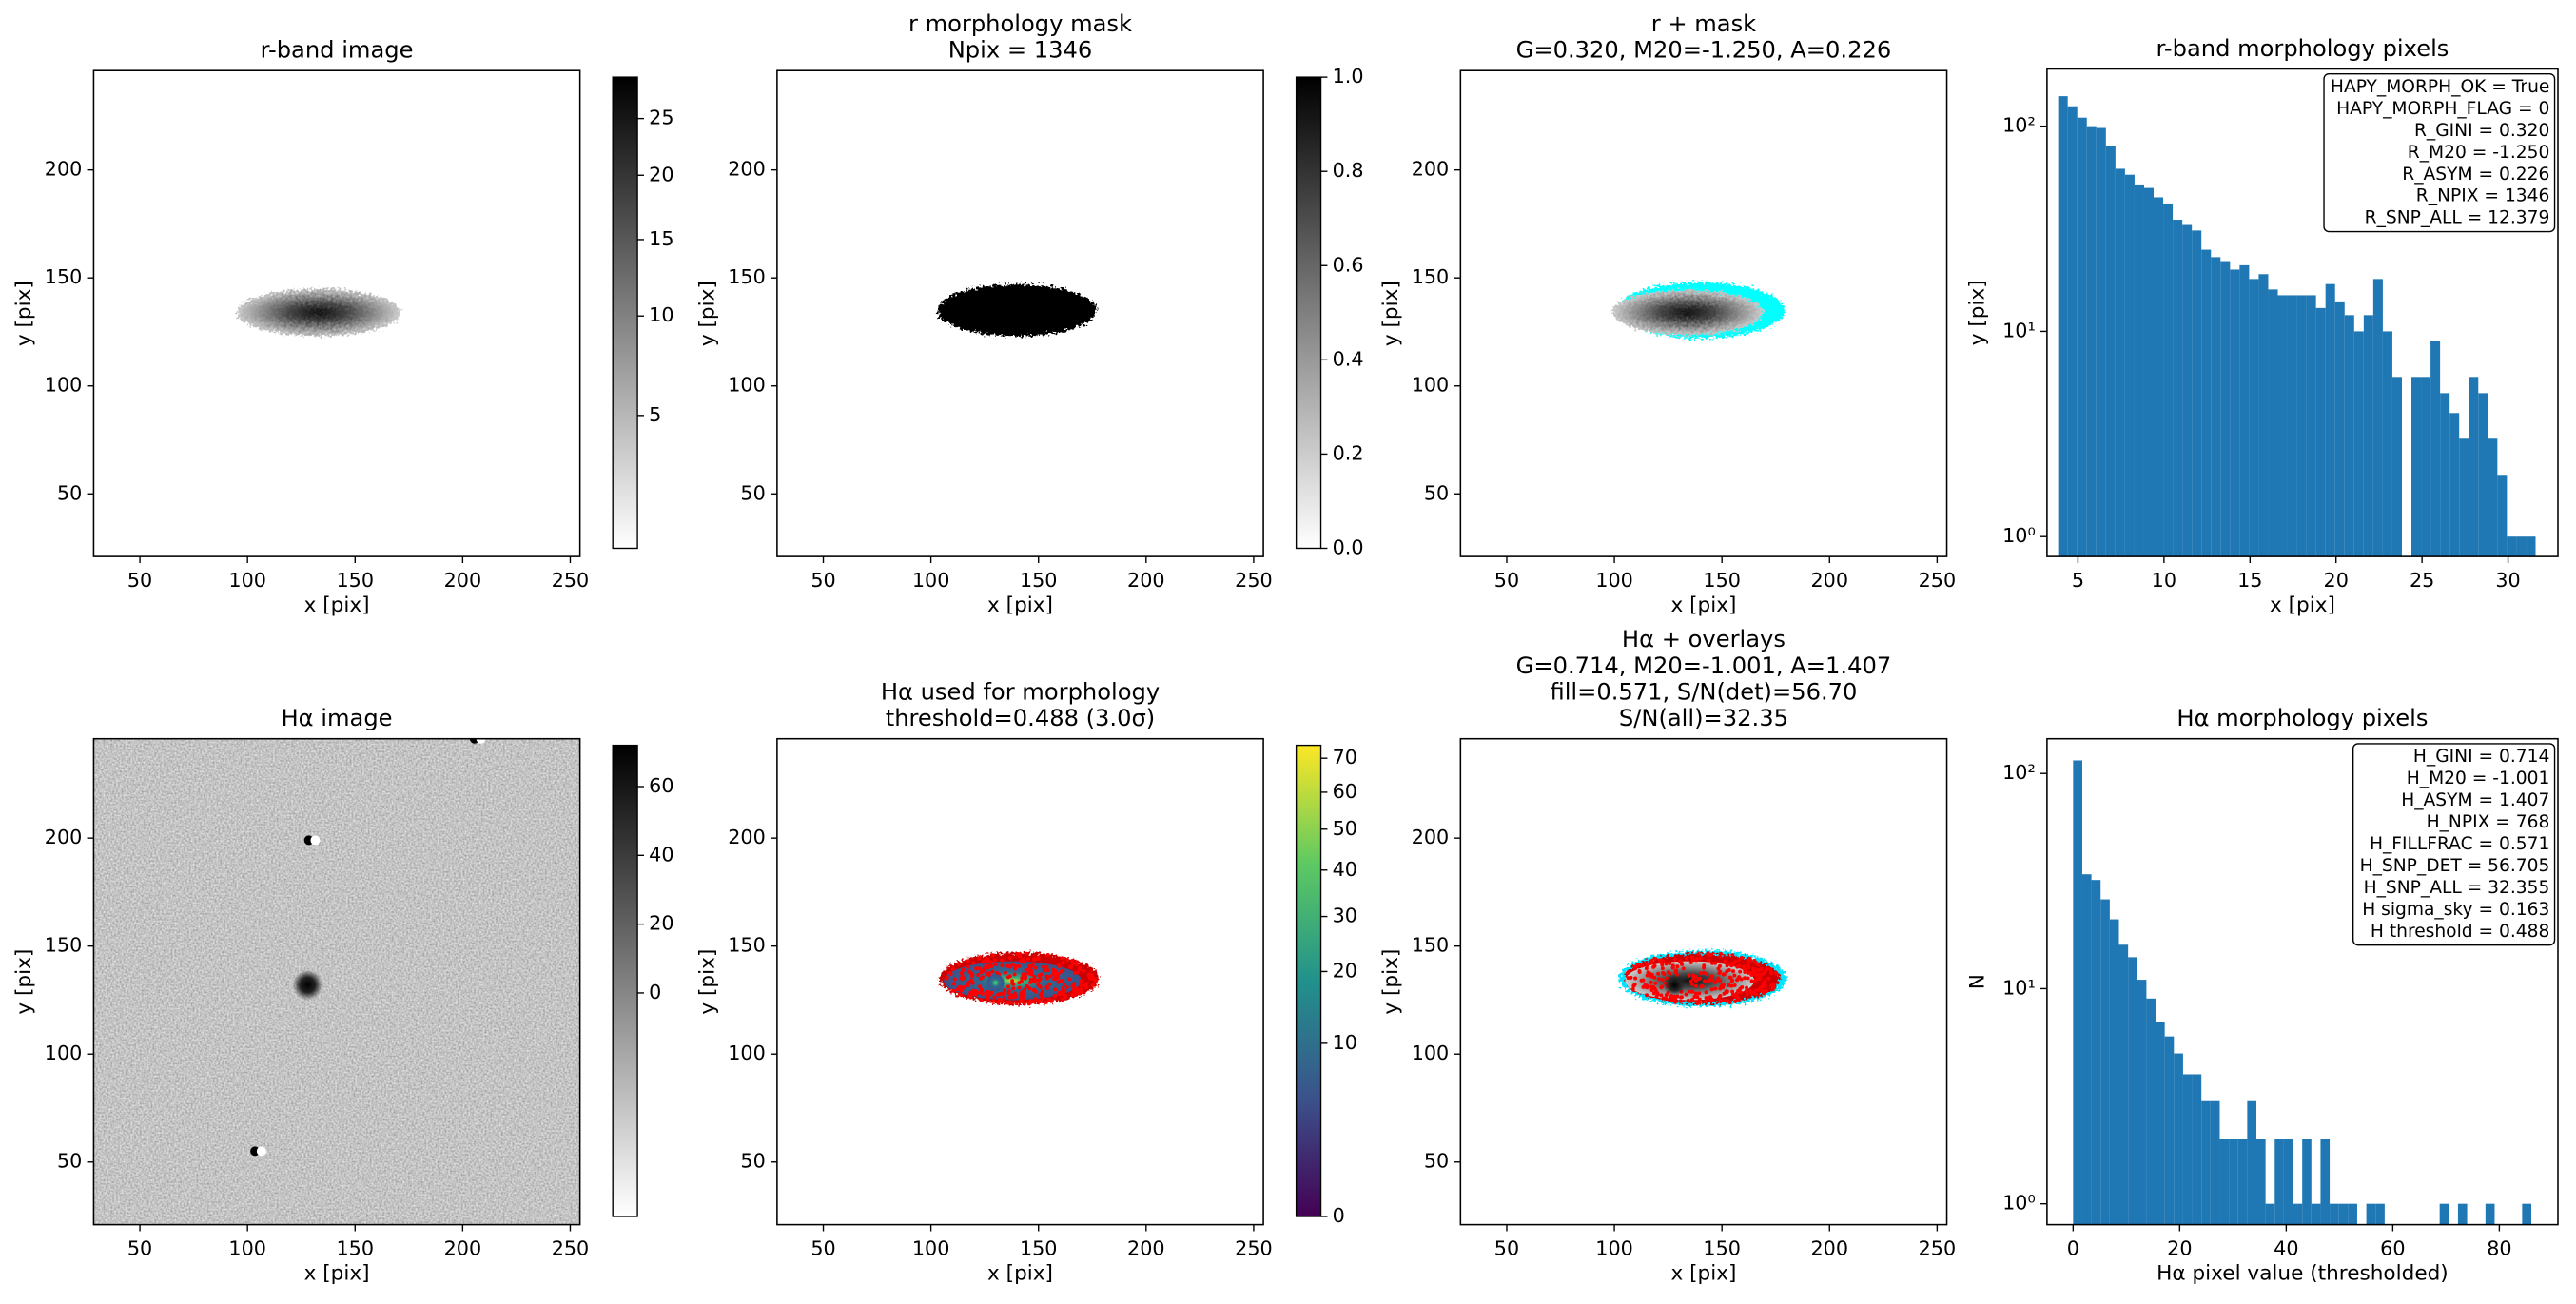  Describe the element at coordinates (2457, 888) in the screenshot. I see `stats-line: H_SNP_ALL = 32.355` at that location.